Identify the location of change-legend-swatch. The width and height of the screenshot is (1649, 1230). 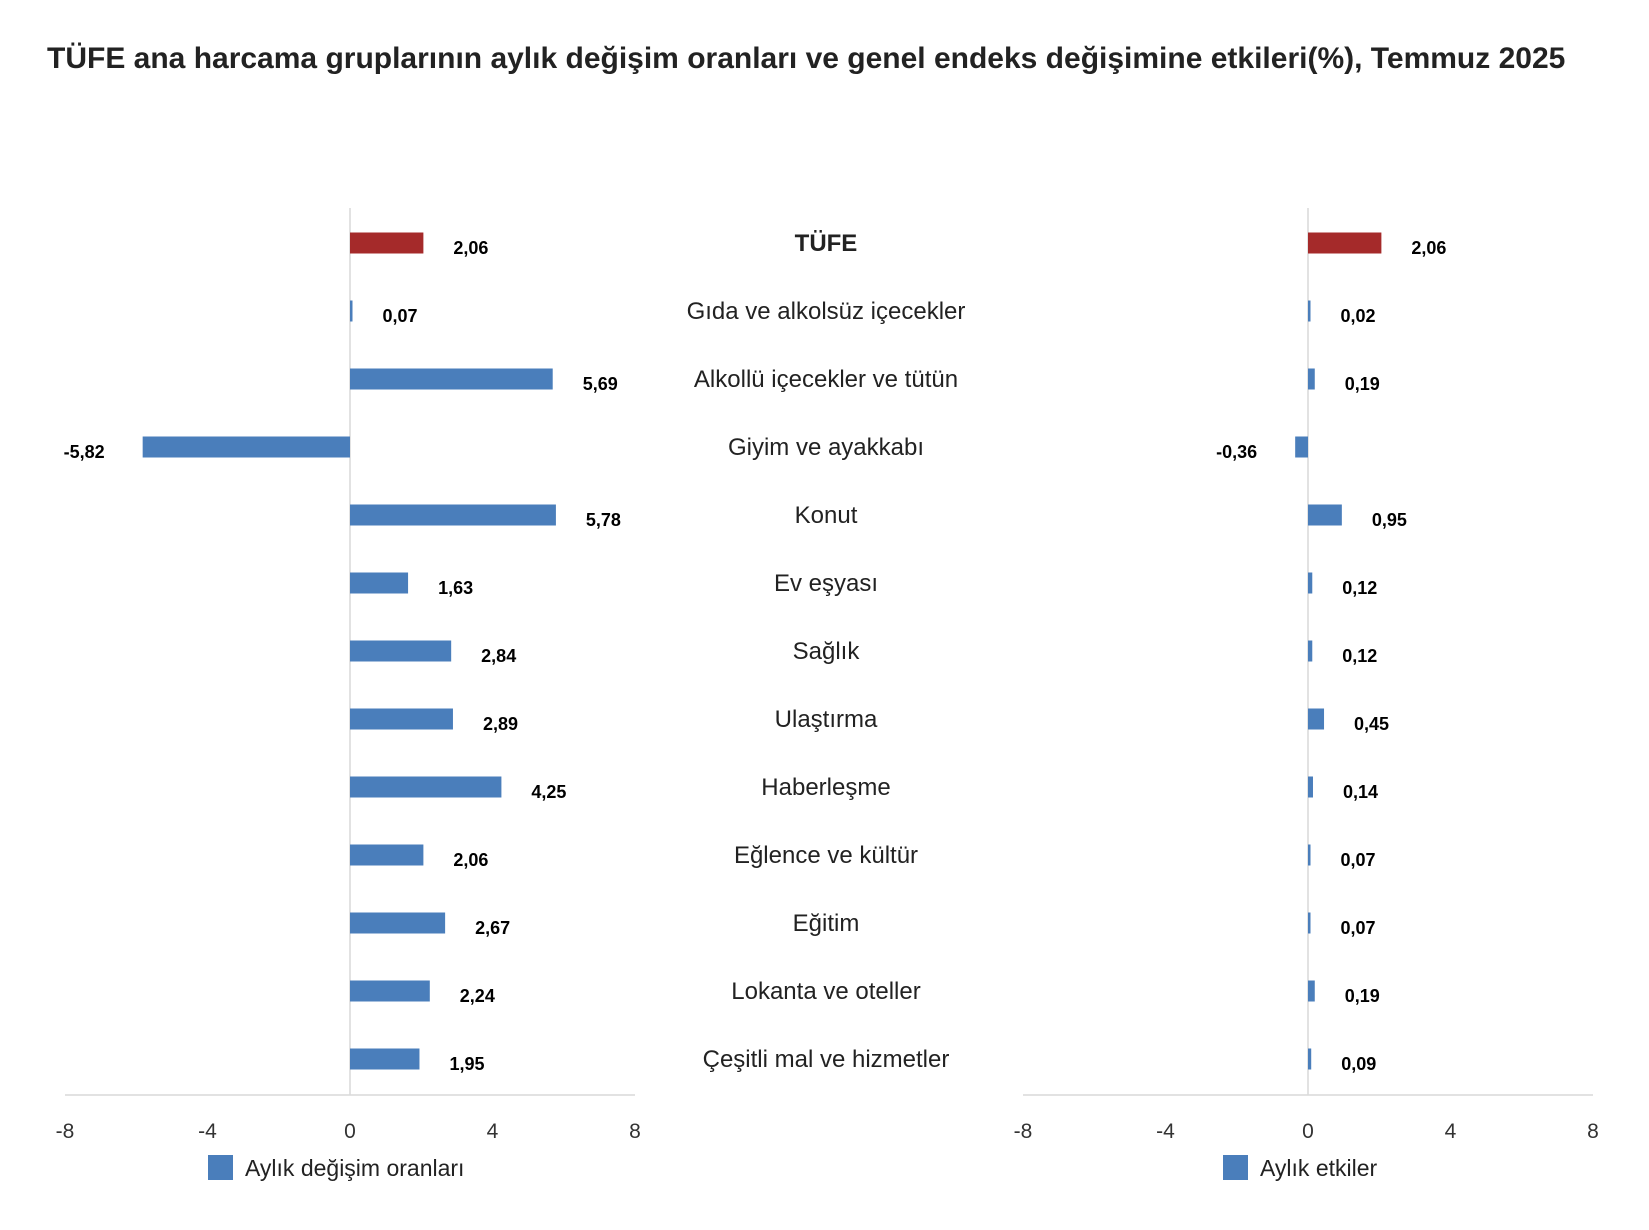
(220, 1167).